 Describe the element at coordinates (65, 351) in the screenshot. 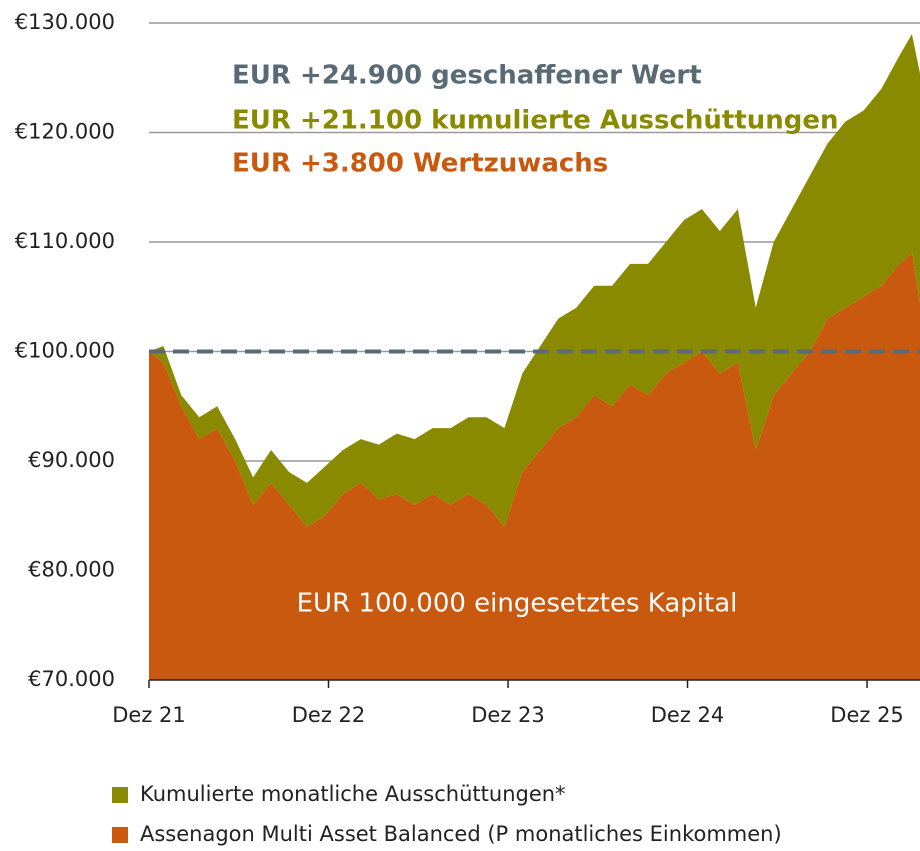

I see `y-tick-label: €100.000` at that location.